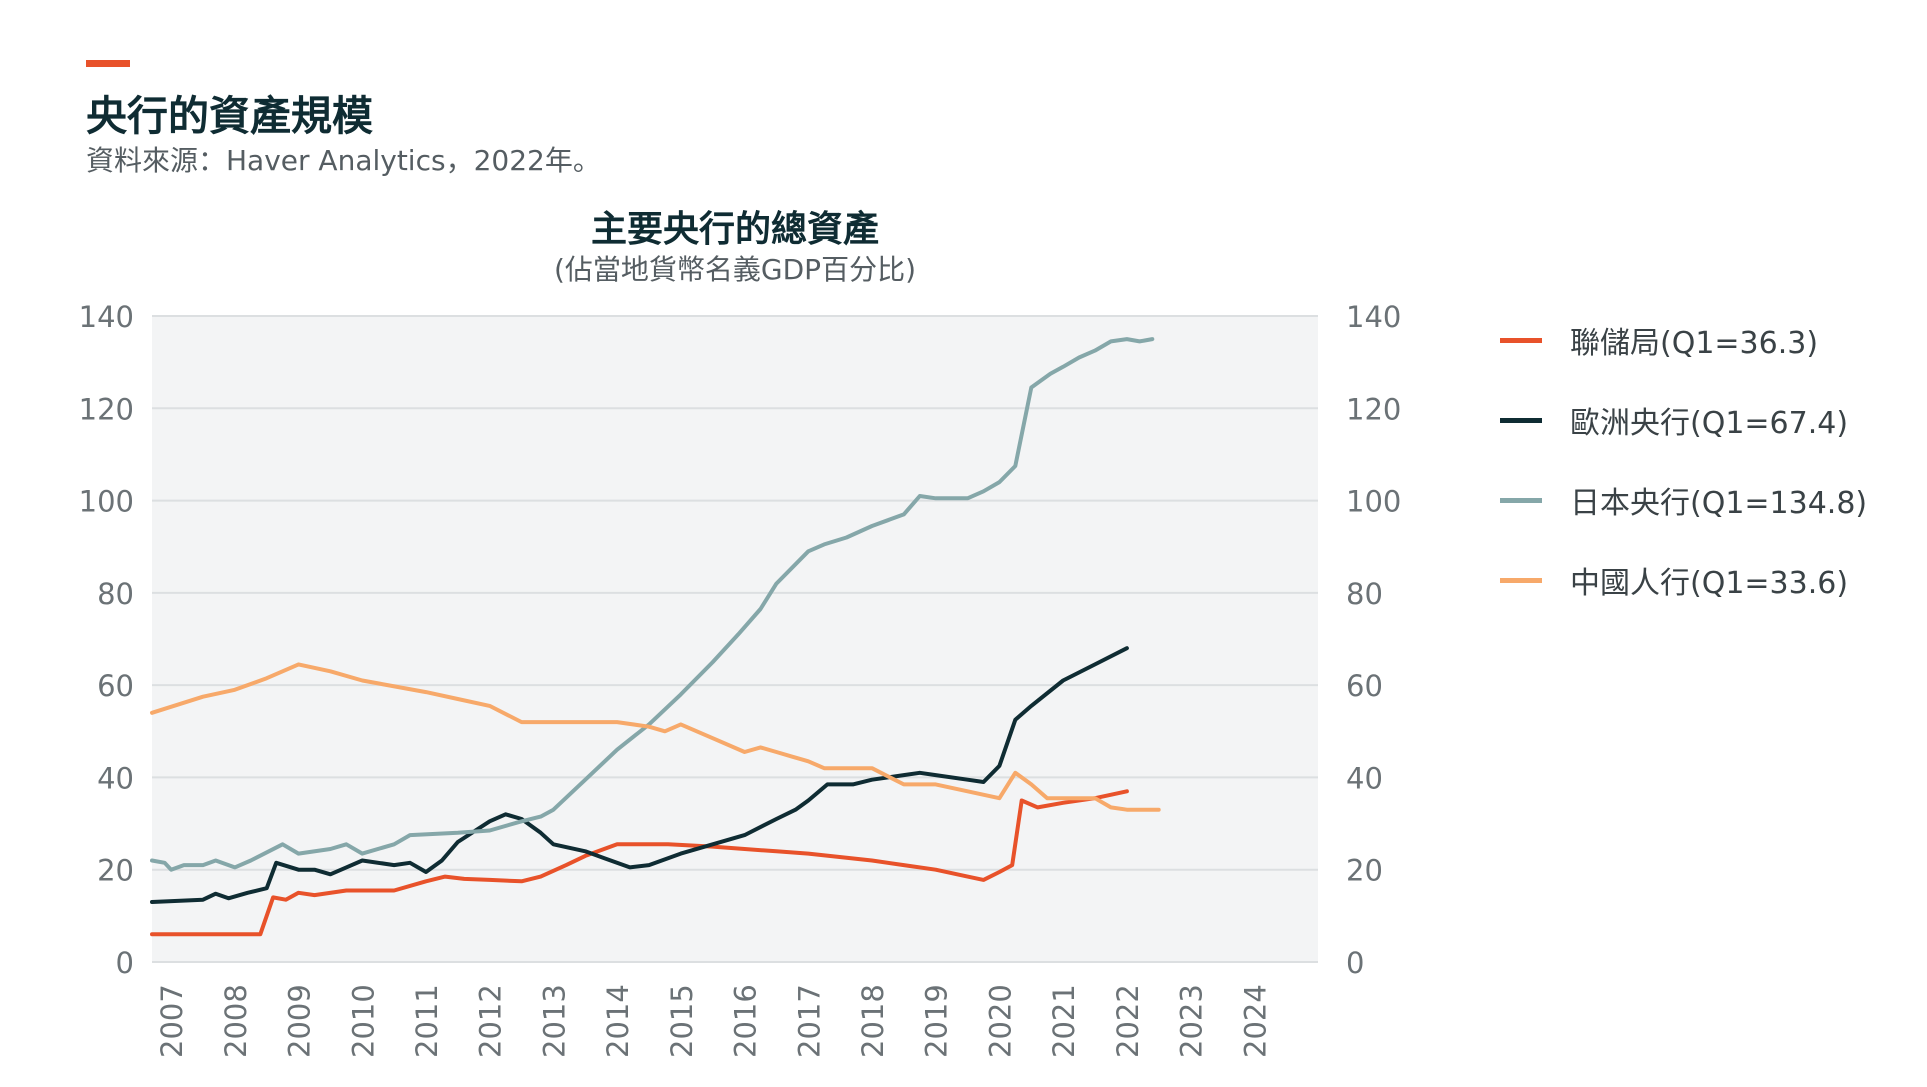 The height and width of the screenshot is (1087, 1927). Describe the element at coordinates (1719, 503) in the screenshot. I see `legend-label: 日本央行(Q1=134.8)` at that location.